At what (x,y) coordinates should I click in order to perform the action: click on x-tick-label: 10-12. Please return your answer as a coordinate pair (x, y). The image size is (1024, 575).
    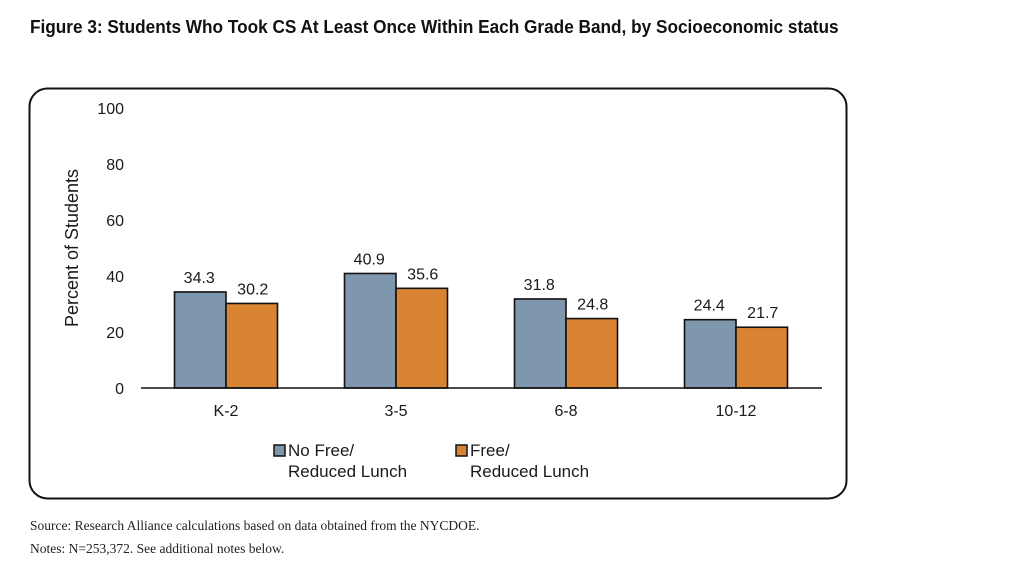
    Looking at the image, I should click on (736, 411).